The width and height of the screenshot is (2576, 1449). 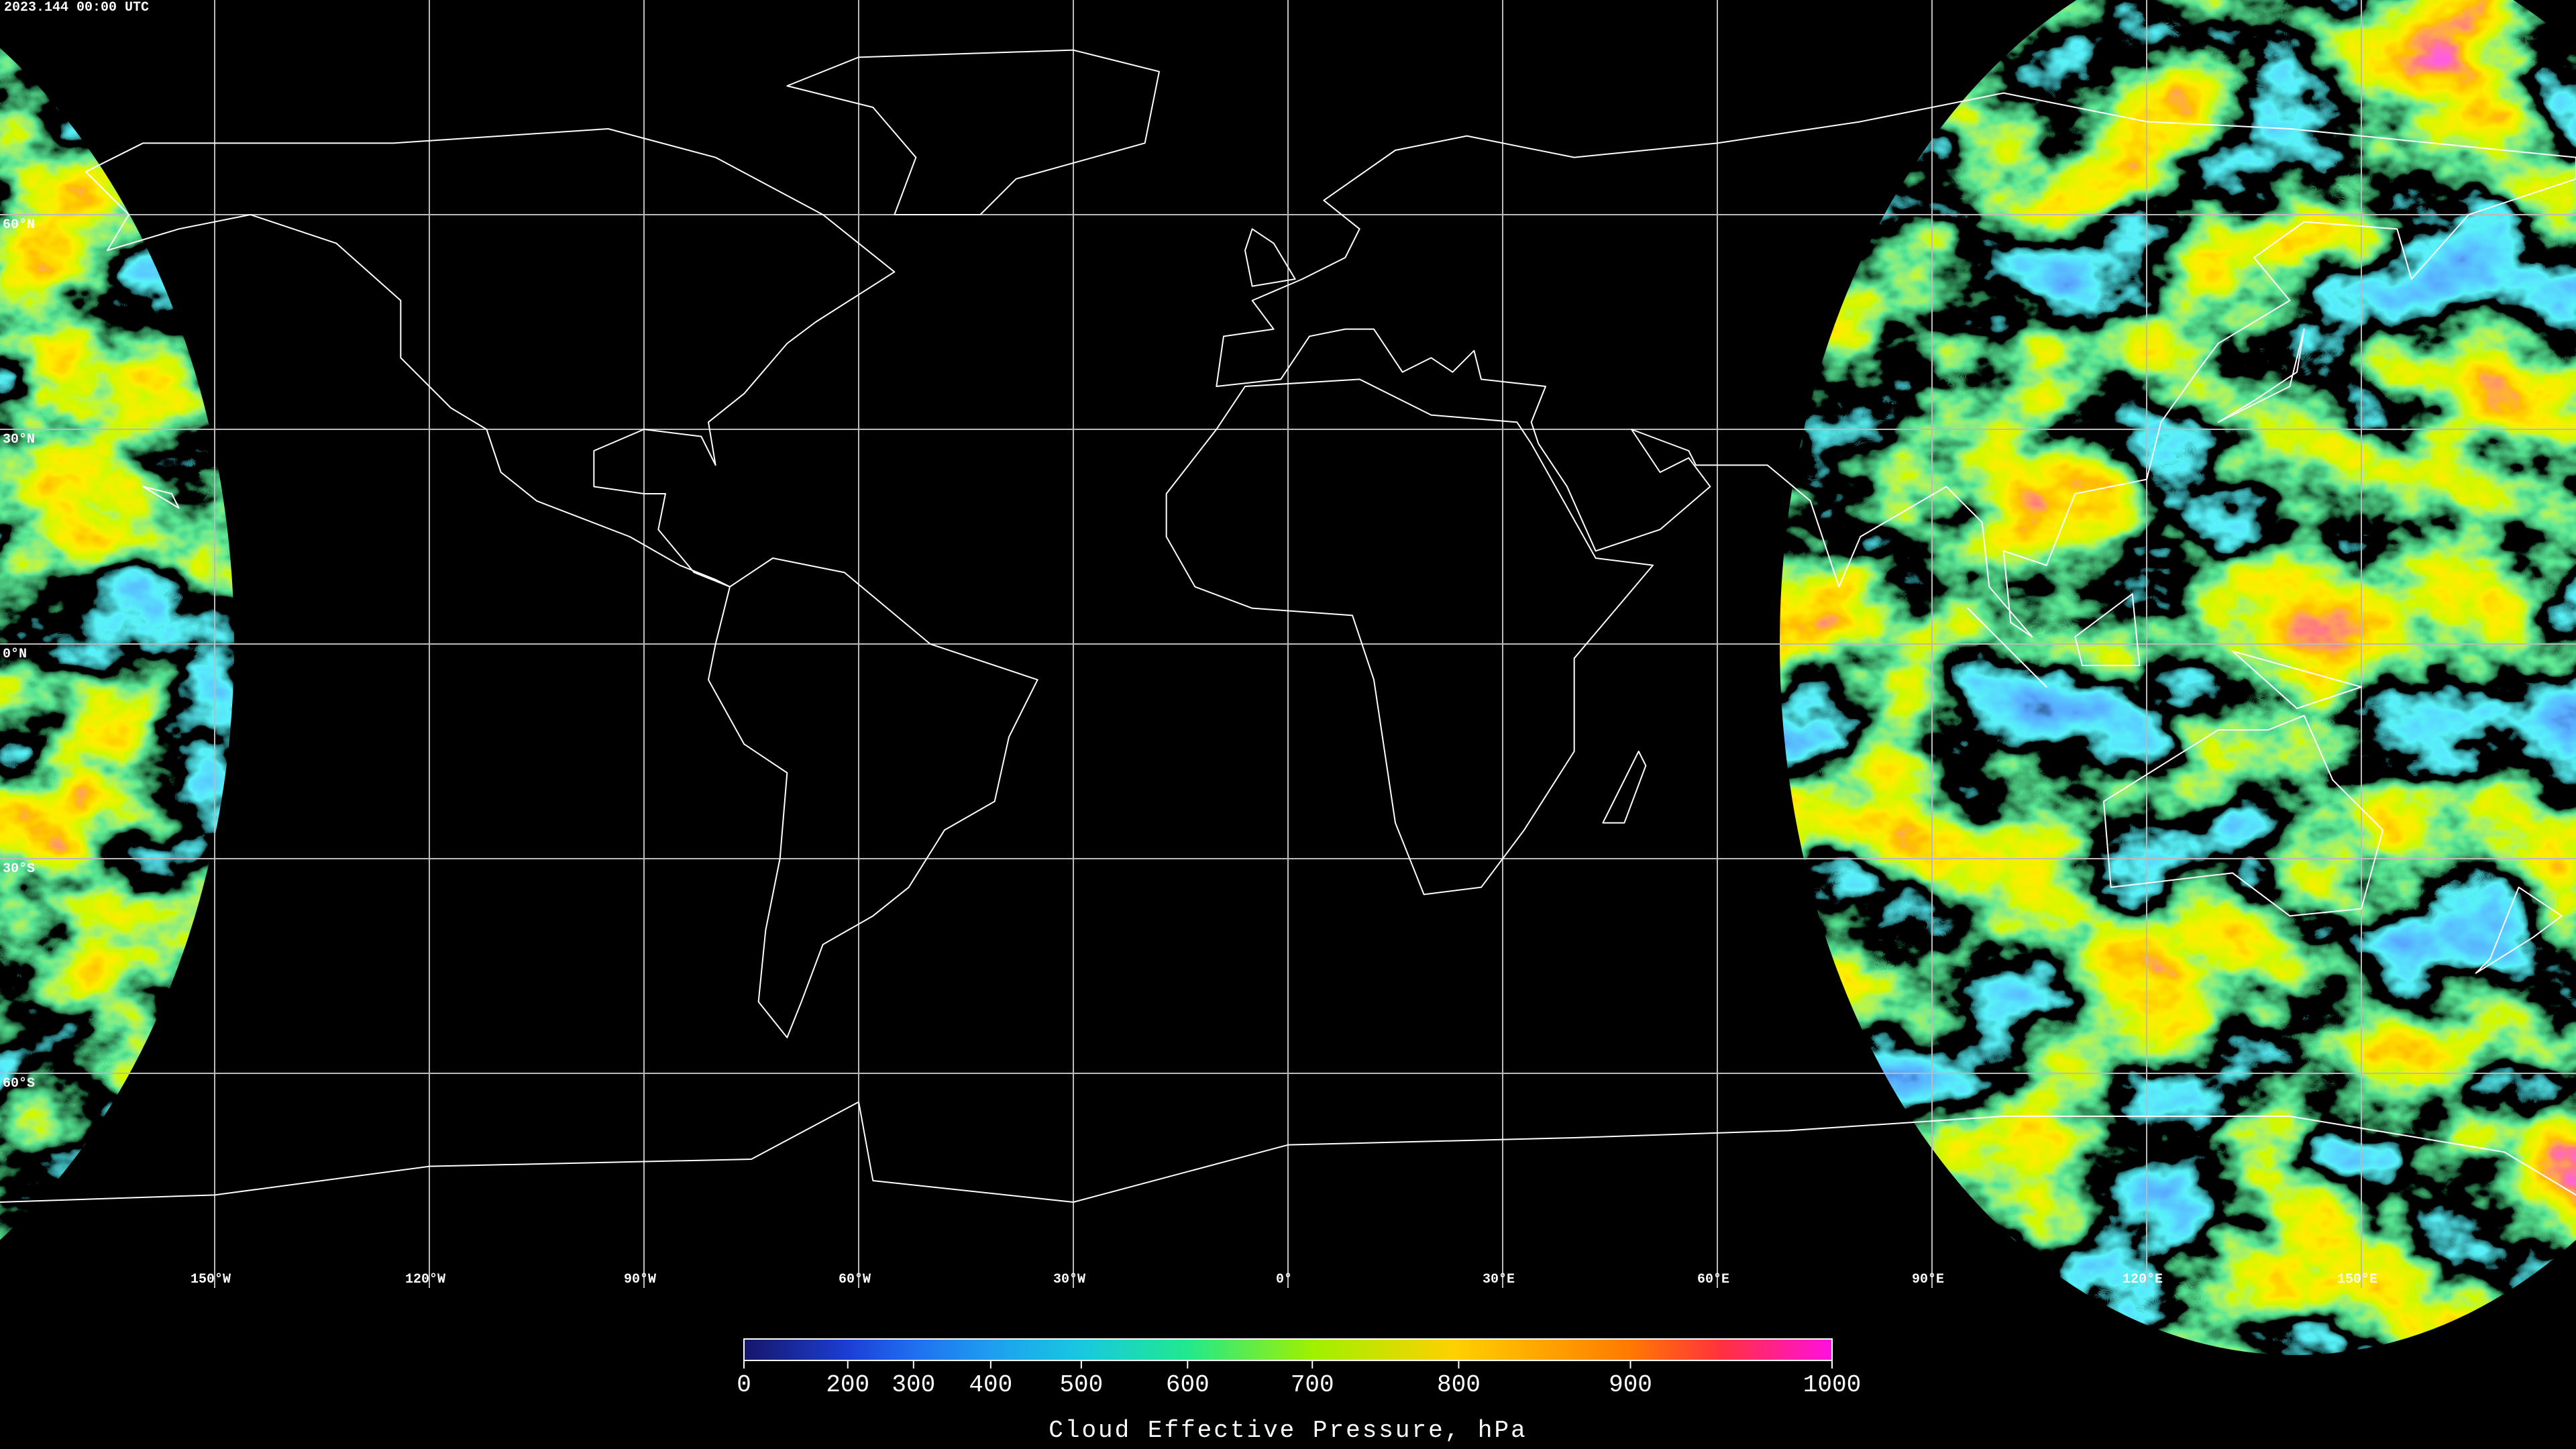 I want to click on colorbar-ticks: 0 200 300 400 500 600 700 800 900 1000, so click(x=1299, y=1379).